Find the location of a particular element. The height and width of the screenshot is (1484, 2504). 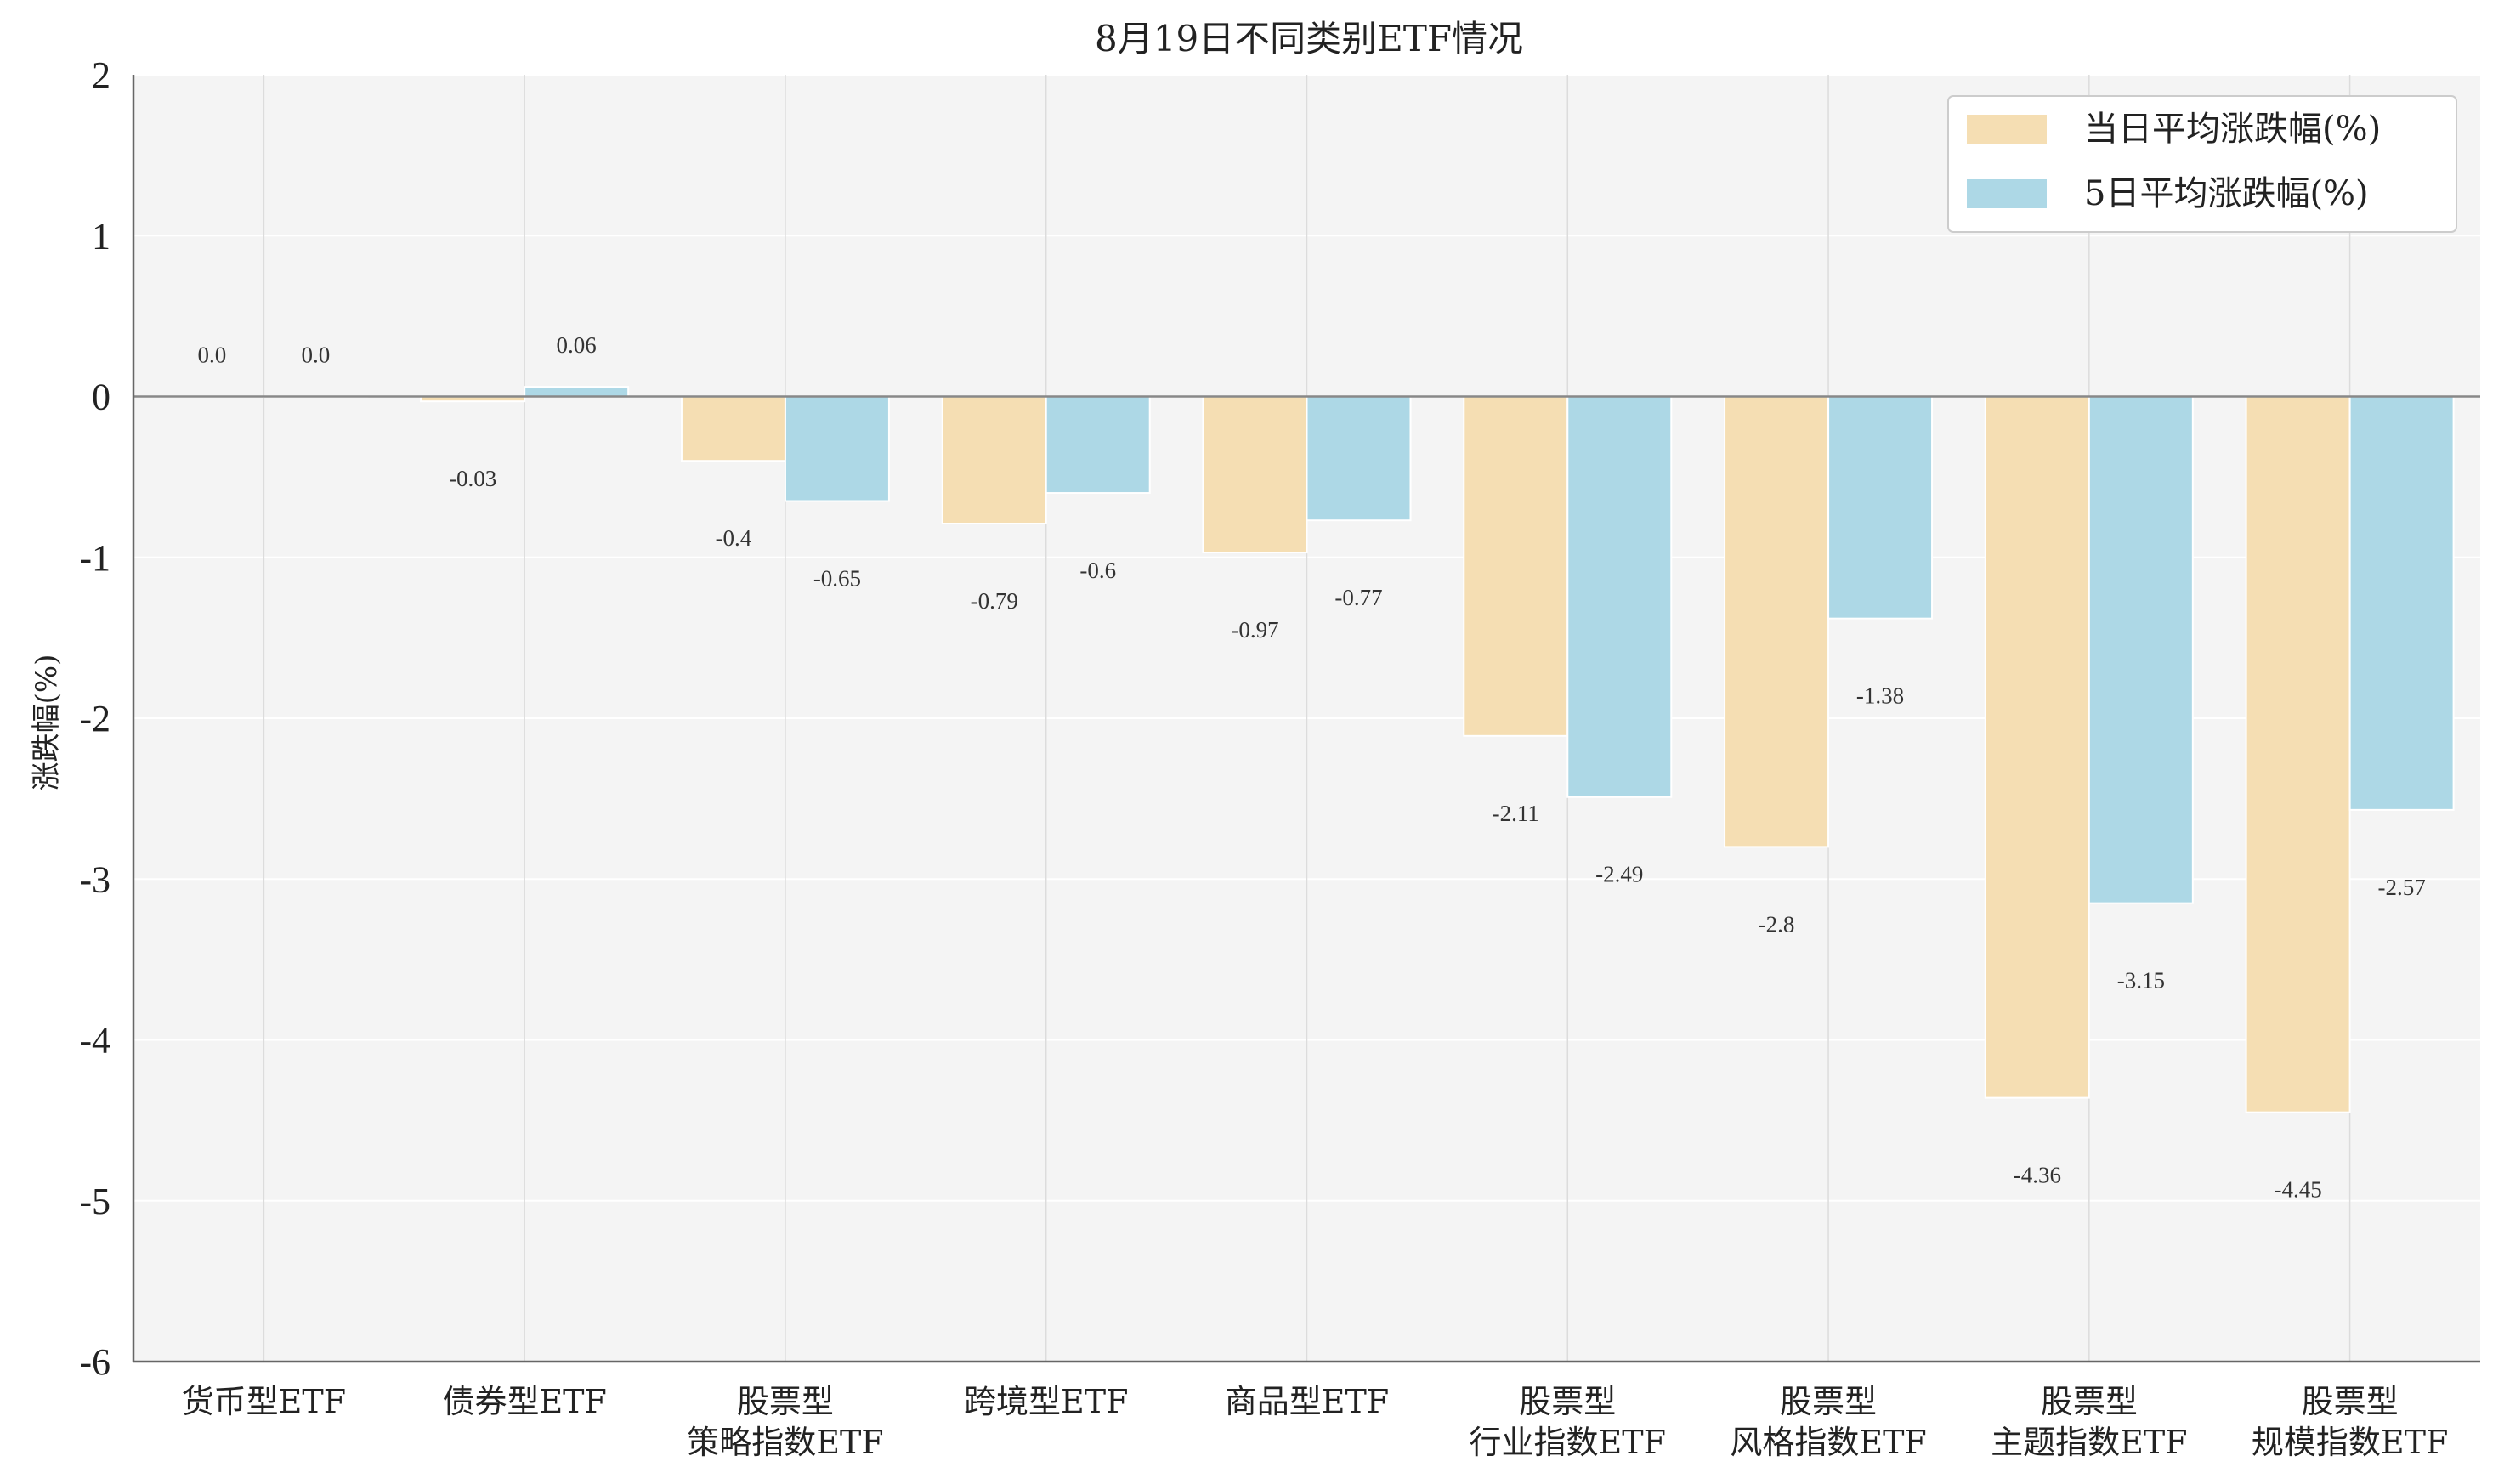

legend-label: 当日平均涨跌幅(%) is located at coordinates (2232, 129).